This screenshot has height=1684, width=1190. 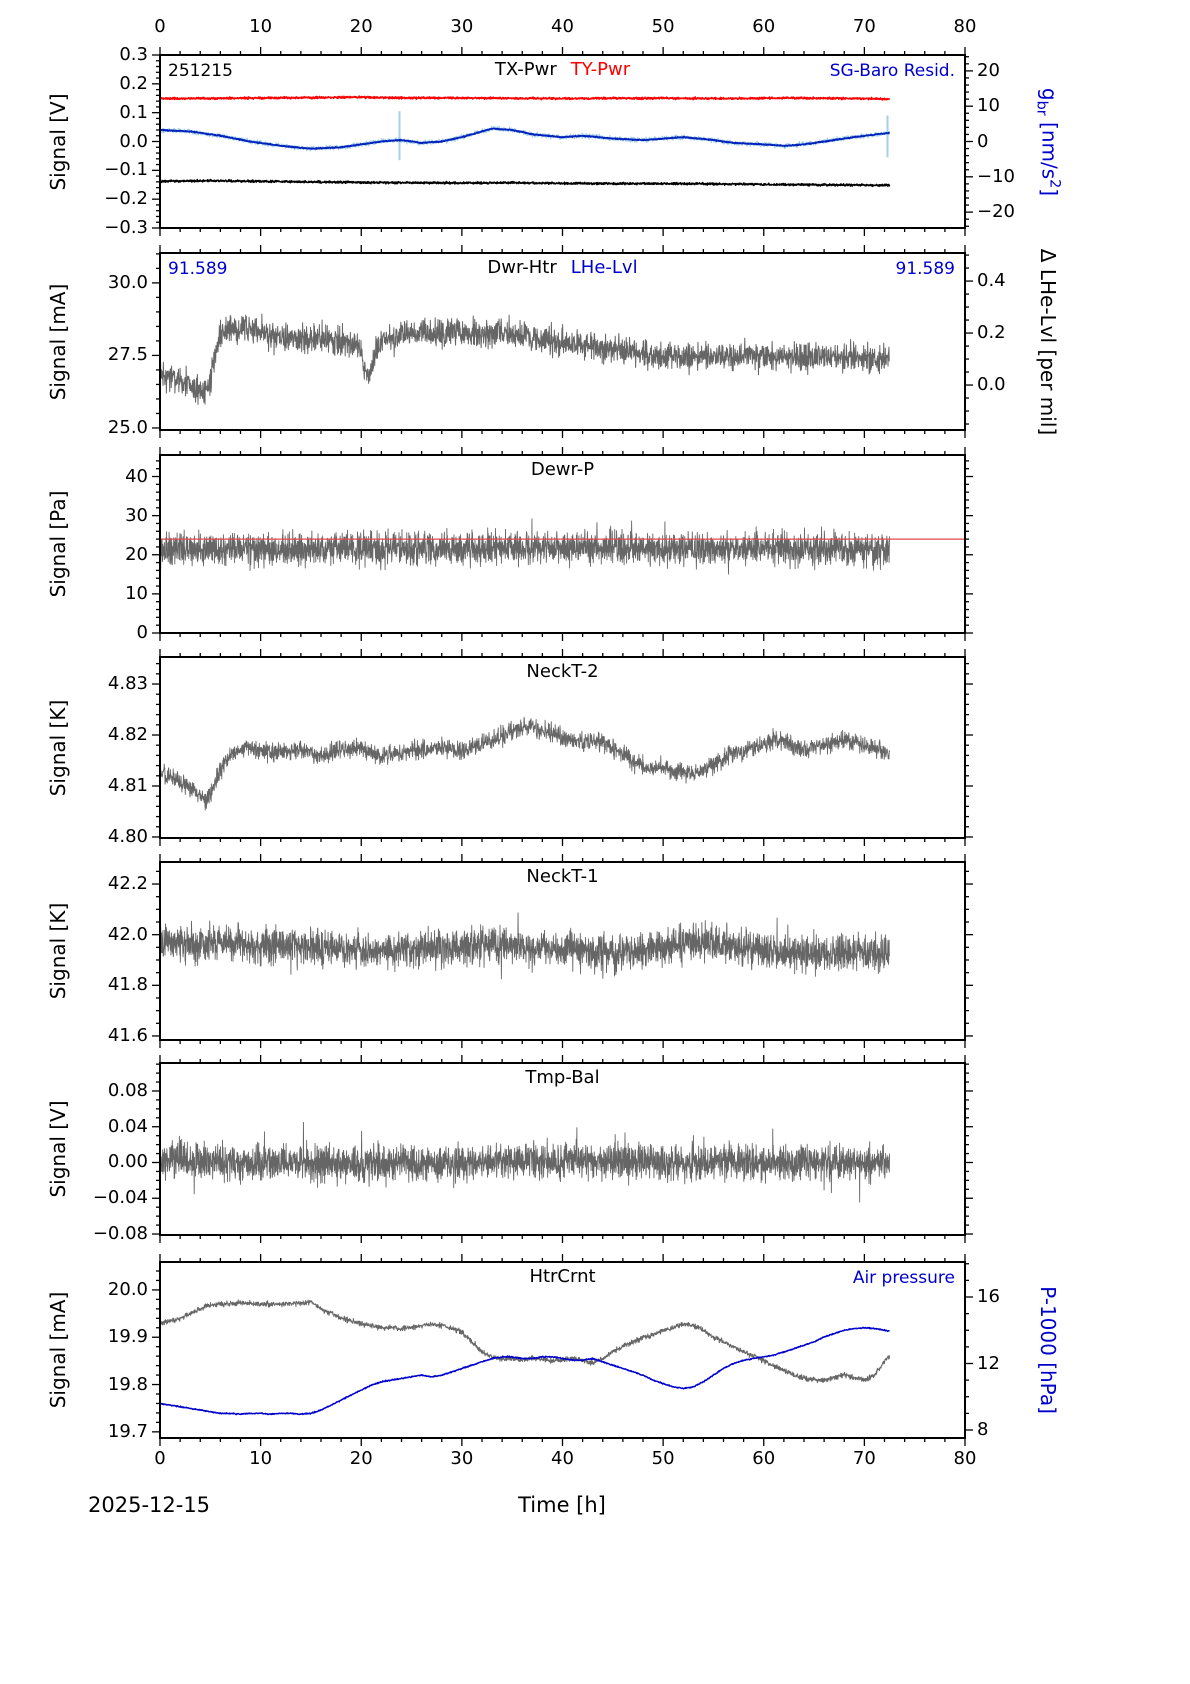 I want to click on y-tick-label-left: 0.3, so click(x=133, y=54).